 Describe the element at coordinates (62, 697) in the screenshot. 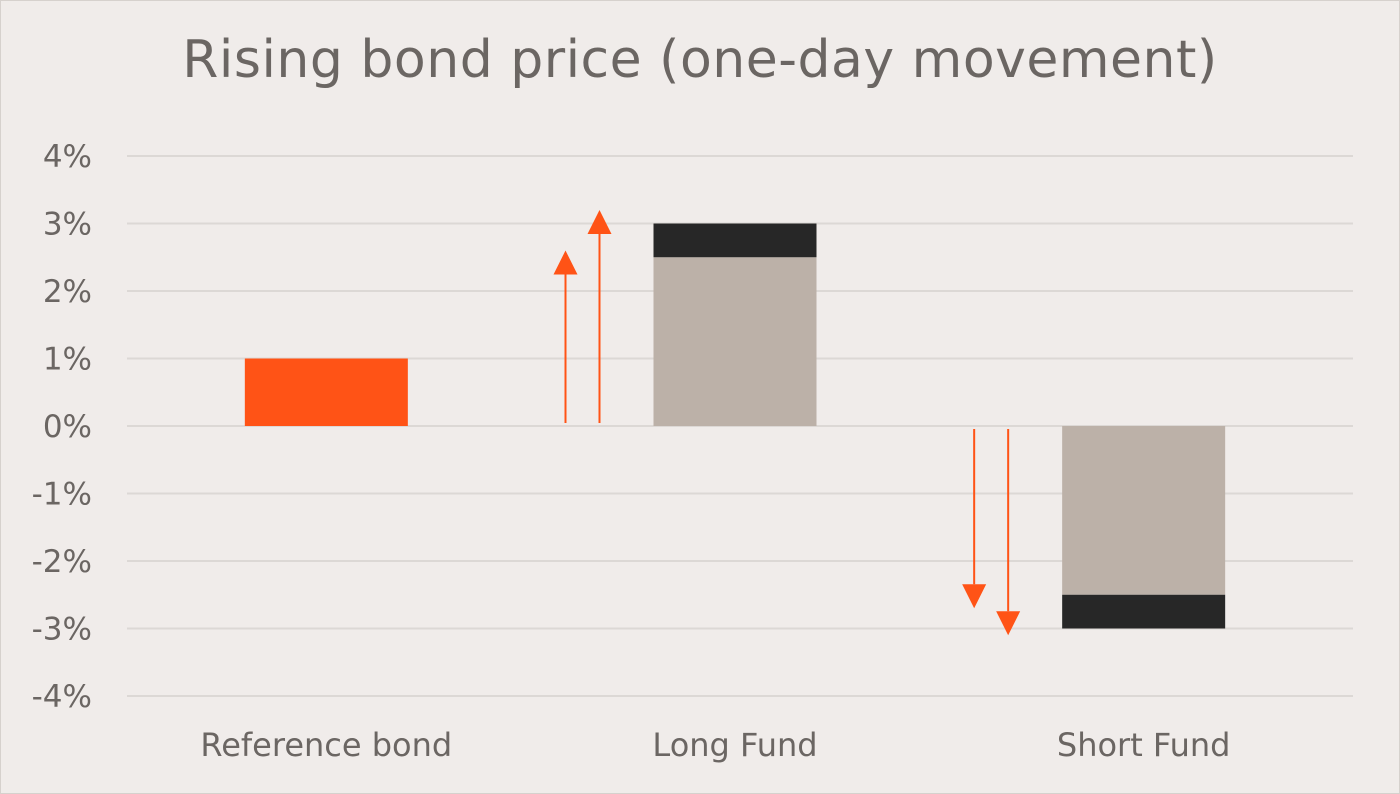

I see `y-tick-label: -4%` at that location.